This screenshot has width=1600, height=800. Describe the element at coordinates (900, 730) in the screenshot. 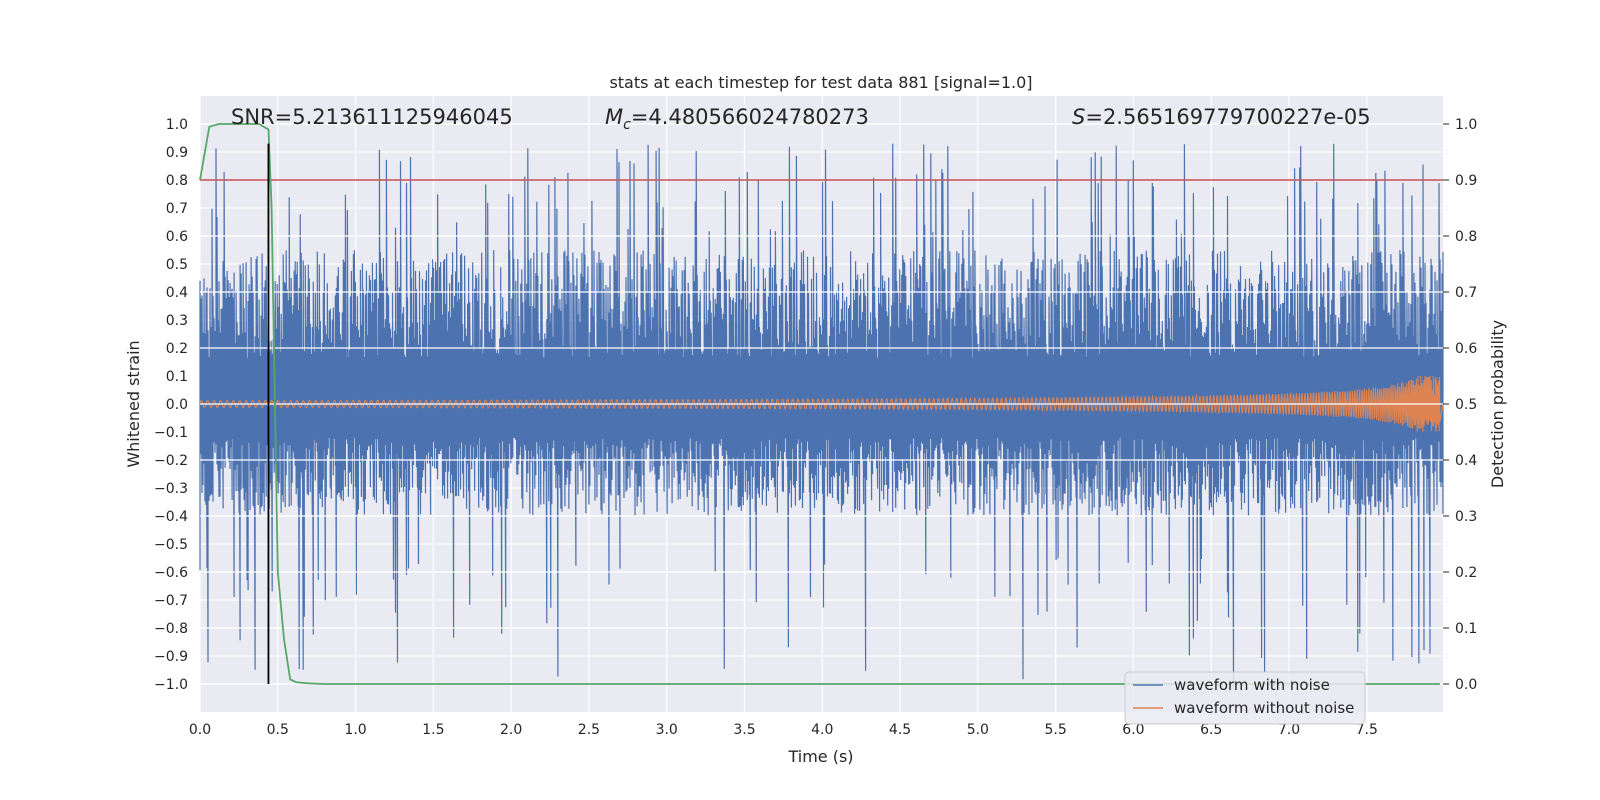

I see `x-tick-label: 4.5` at that location.